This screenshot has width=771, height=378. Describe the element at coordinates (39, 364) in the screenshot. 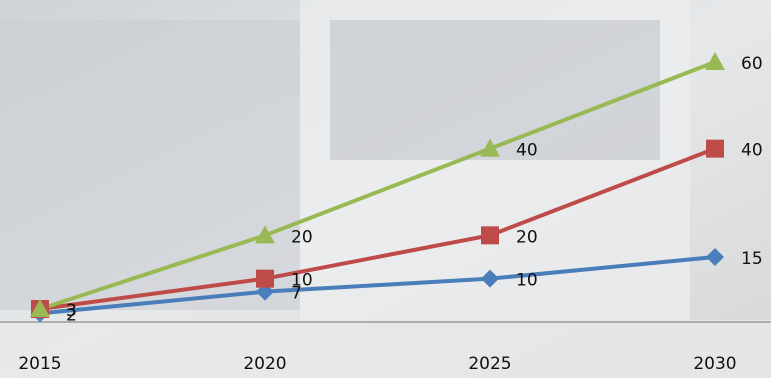

I see `x-tick-label: 2015` at that location.